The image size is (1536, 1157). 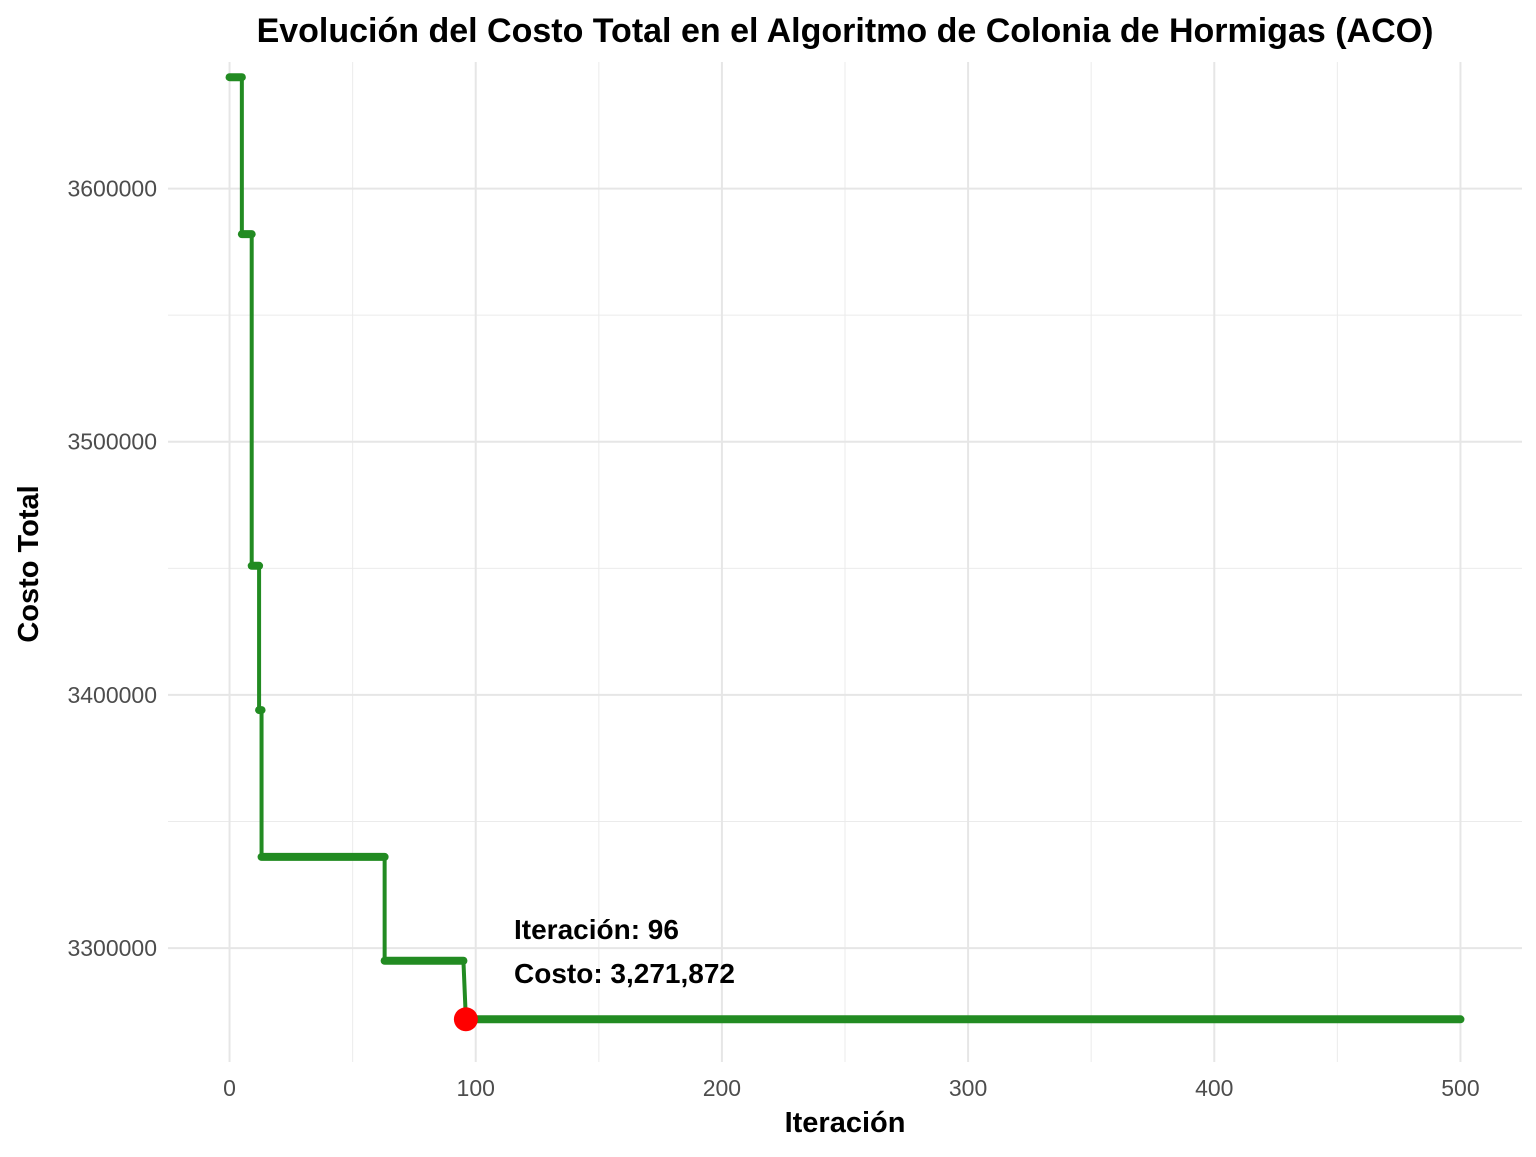 What do you see at coordinates (722, 1088) in the screenshot?
I see `x-tick-label: 200` at bounding box center [722, 1088].